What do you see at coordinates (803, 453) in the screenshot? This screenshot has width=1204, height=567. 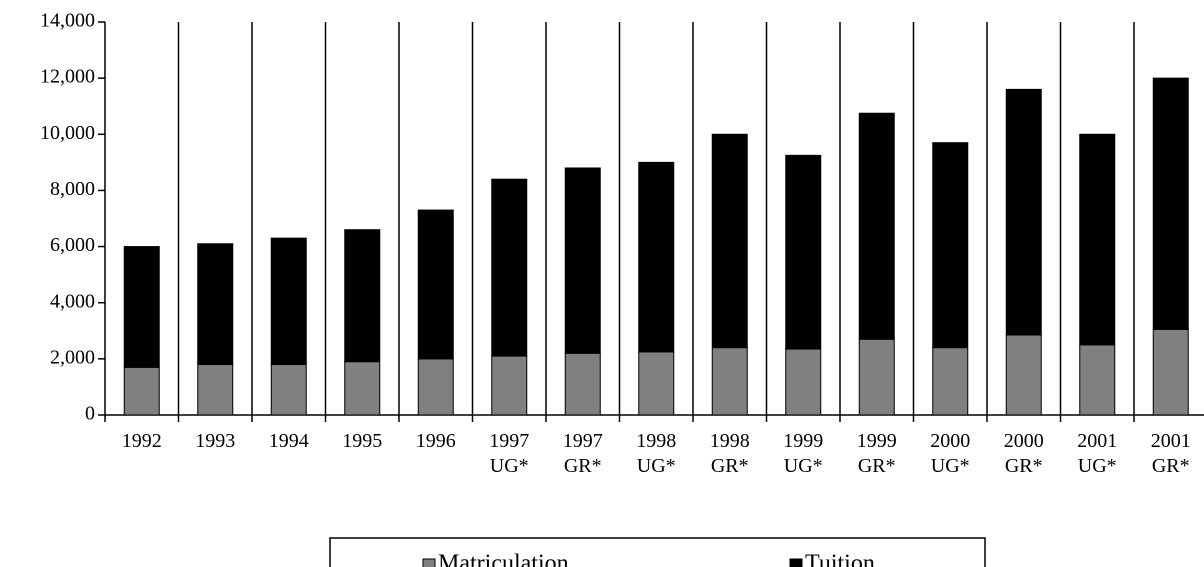 I see `x-tick-label: 1999 UG*` at bounding box center [803, 453].